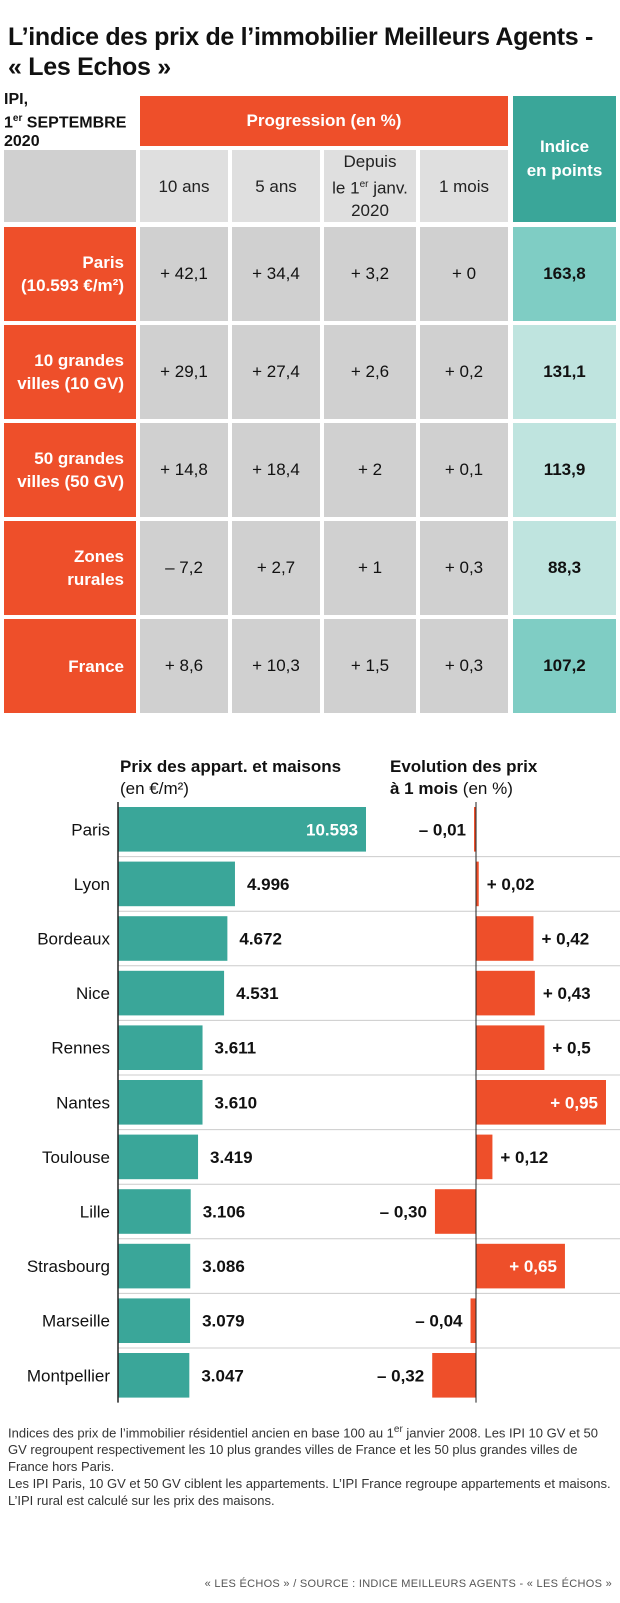 This screenshot has width=620, height=1603. What do you see at coordinates (22, 142) in the screenshot?
I see `ipi-label-line3: 2020` at bounding box center [22, 142].